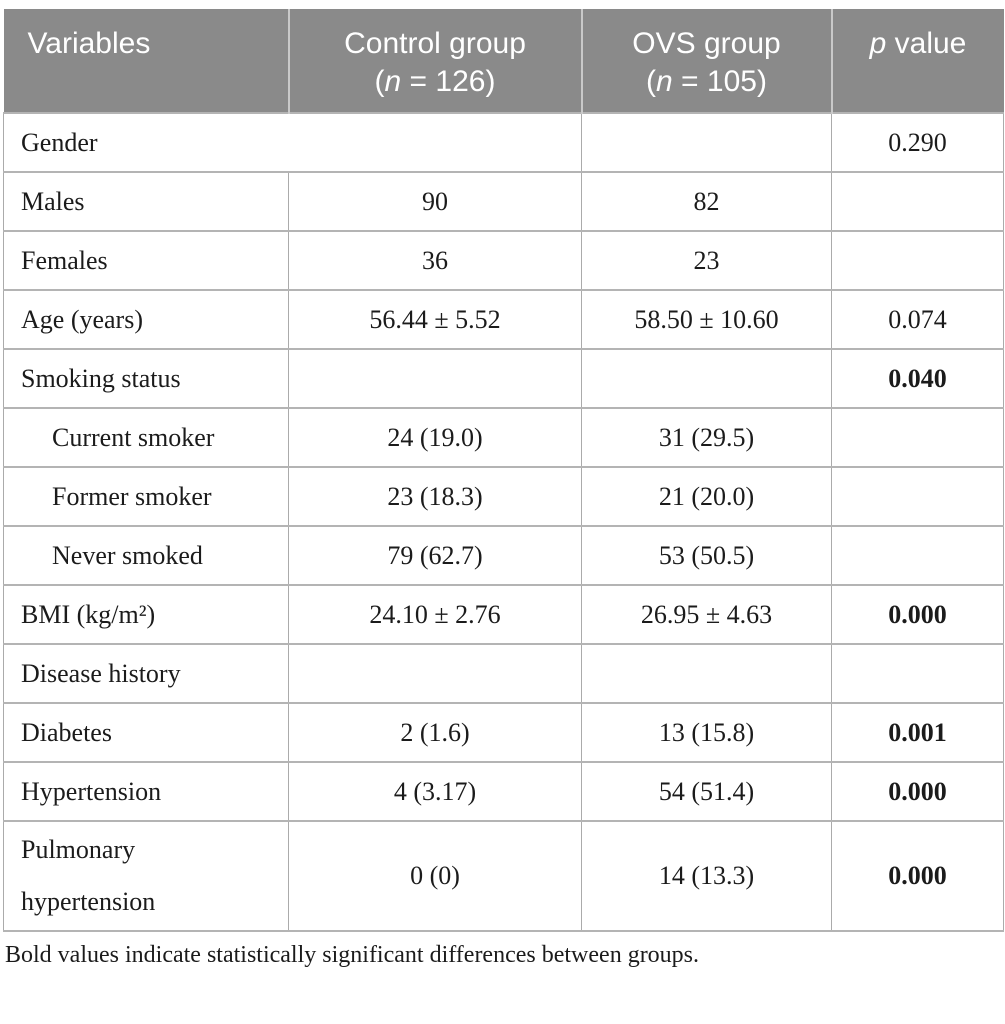 The height and width of the screenshot is (1024, 1005). I want to click on control-value: 24.10 ± 2.76, so click(435, 614).